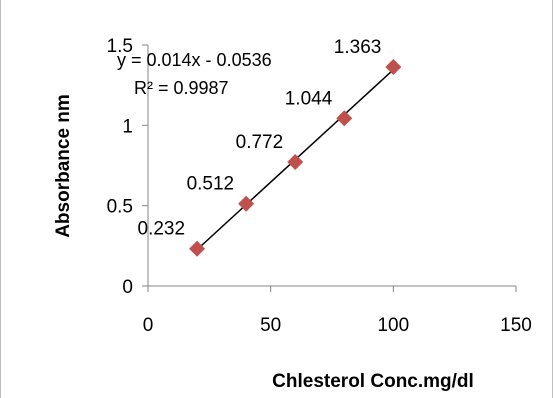 Image resolution: width=553 pixels, height=398 pixels. Describe the element at coordinates (211, 184) in the screenshot. I see `data-label: 0.512` at that location.